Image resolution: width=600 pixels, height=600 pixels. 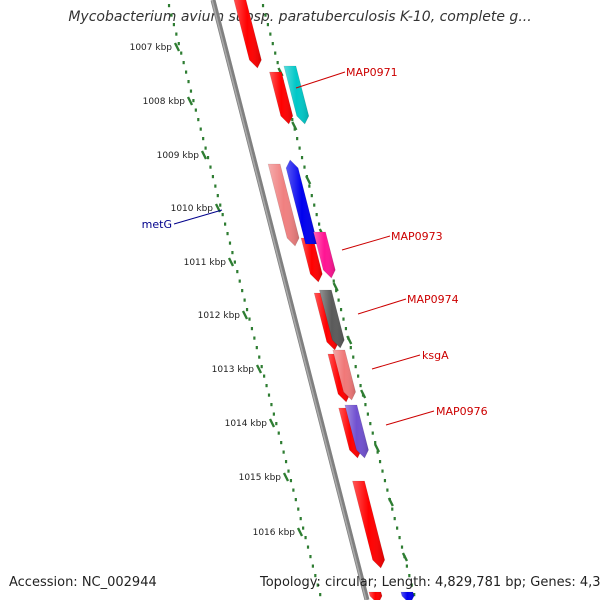 I want to click on kbp-tick-label: 1012 kbp, so click(x=219, y=316).